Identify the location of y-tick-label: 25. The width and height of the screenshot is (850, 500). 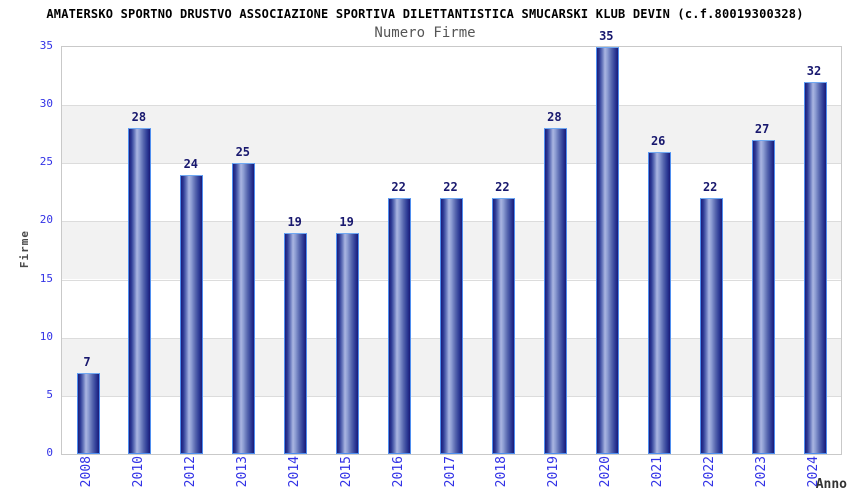
(46, 162).